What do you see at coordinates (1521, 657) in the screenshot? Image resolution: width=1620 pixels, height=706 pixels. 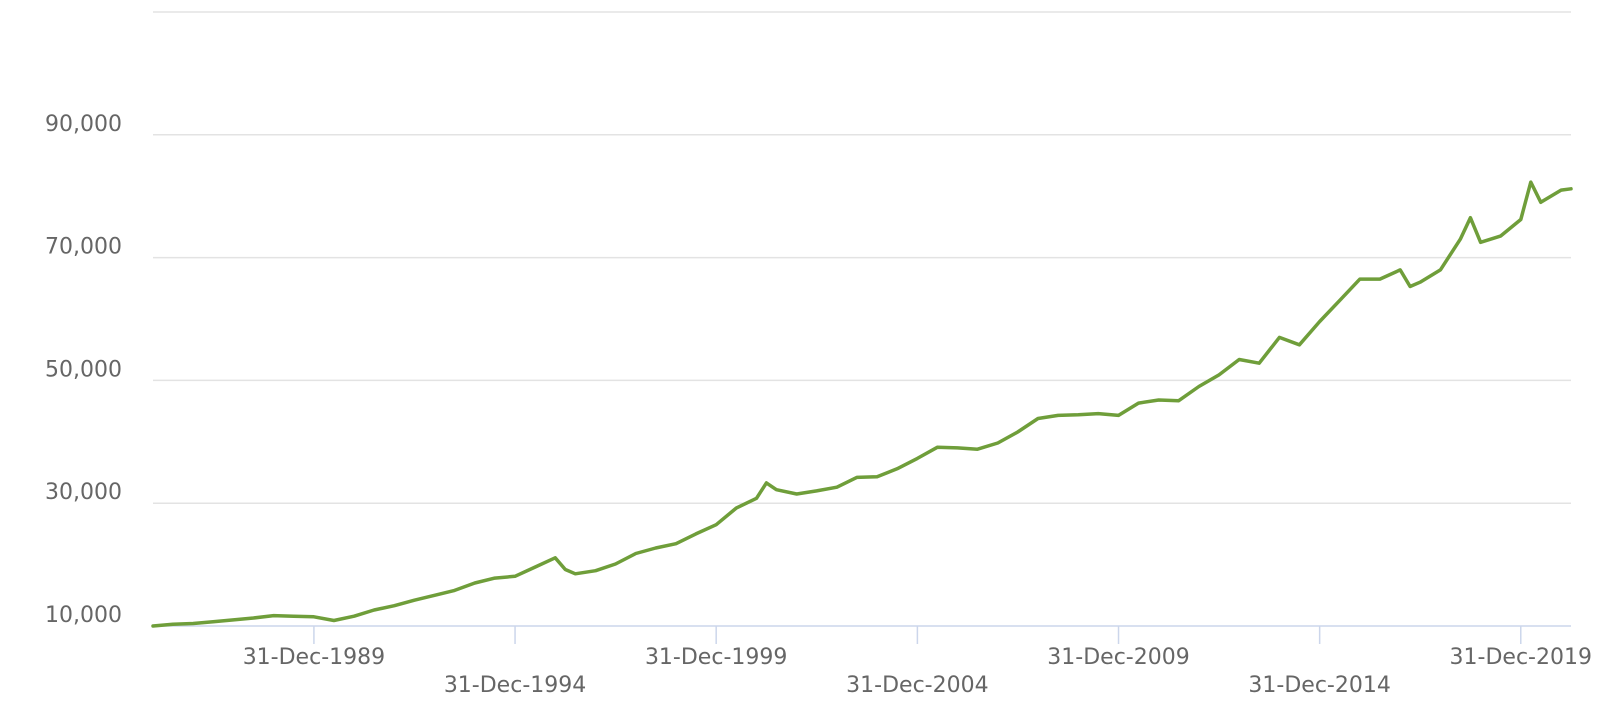 I see `x-tick-label: 31-Dec-2019` at bounding box center [1521, 657].